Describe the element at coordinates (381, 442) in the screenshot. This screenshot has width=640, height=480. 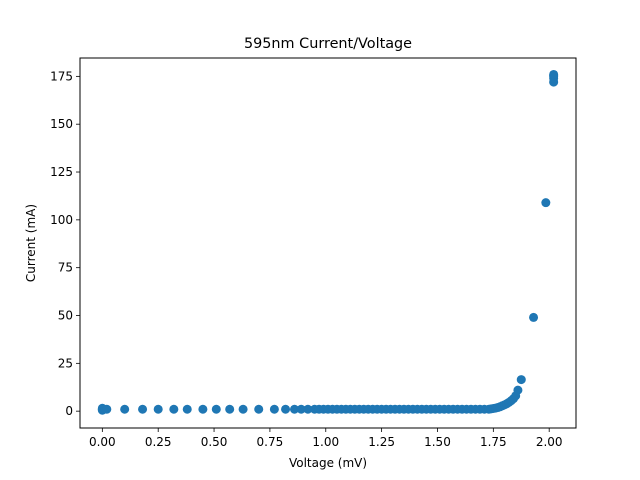
I see `x-tick-label: 1.25` at that location.